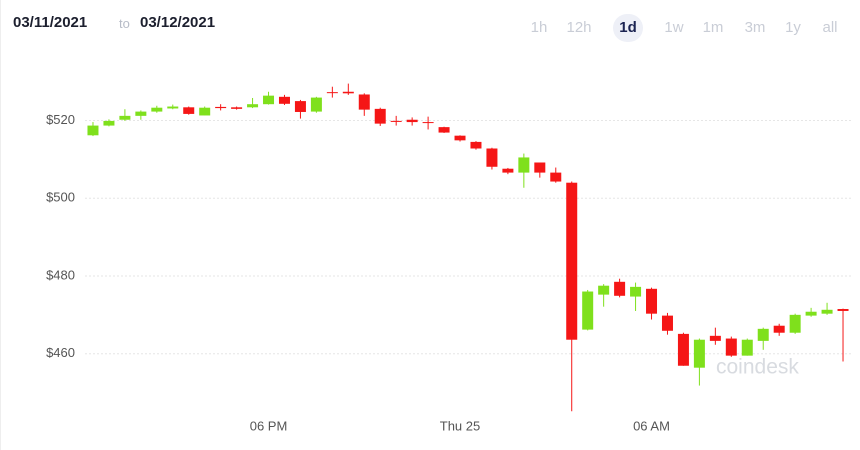 This screenshot has height=450, width=860. I want to click on y-tick-label: $480, so click(60, 274).